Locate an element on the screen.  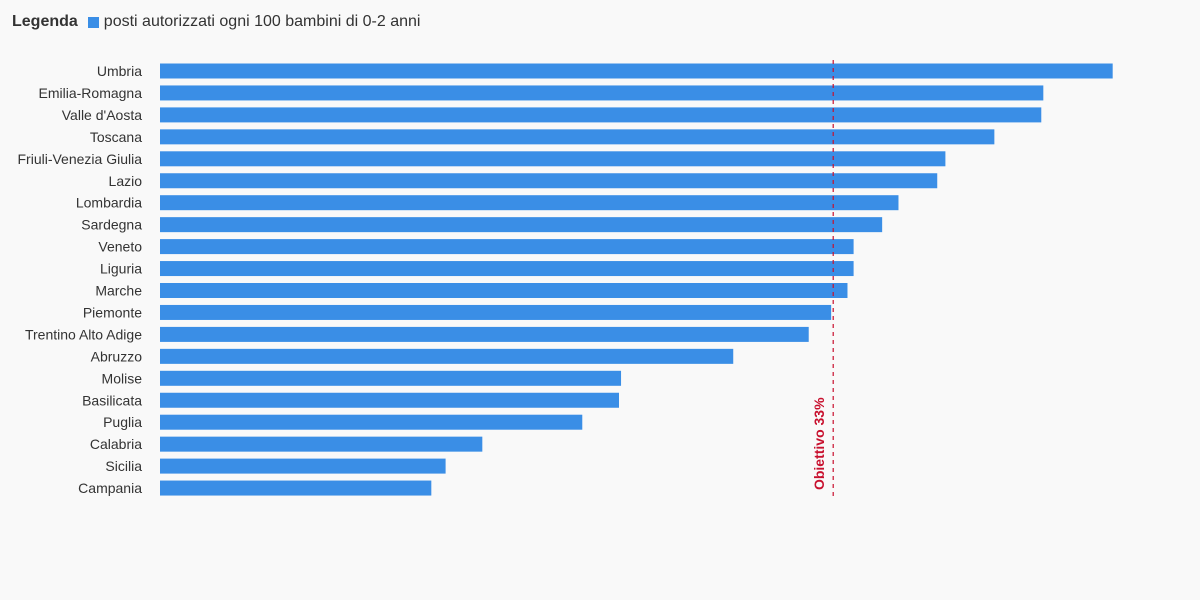
category-label: Piemonte is located at coordinates (112, 312).